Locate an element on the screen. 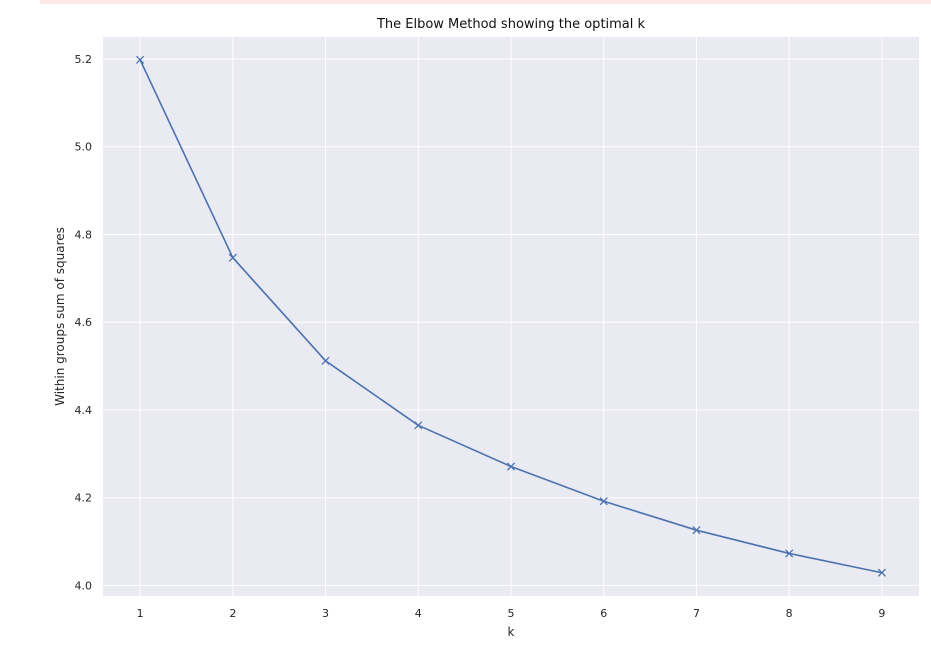  y-tick-label: 5.0 is located at coordinates (84, 147).